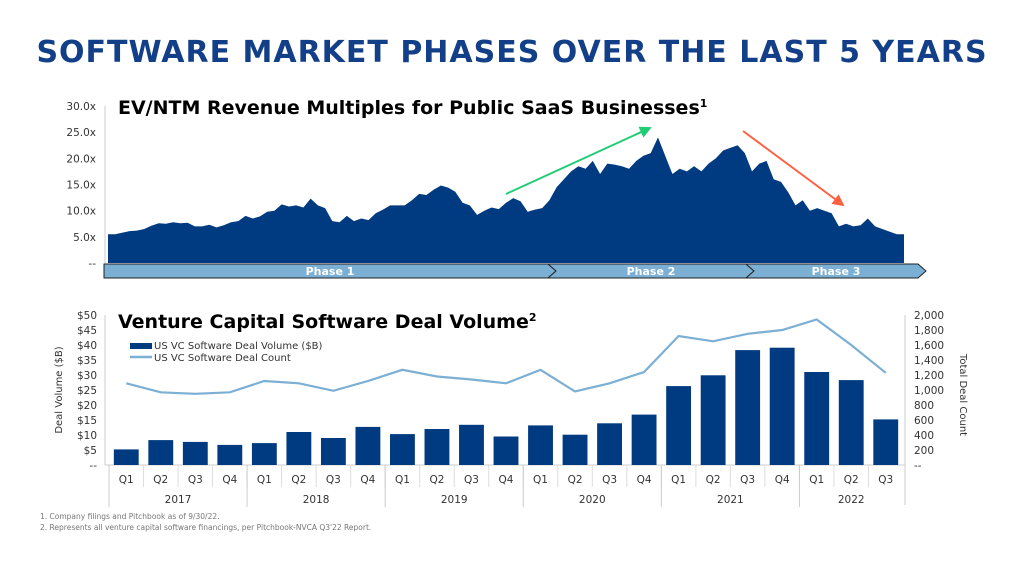 The width and height of the screenshot is (1024, 576). I want to click on y2-tick-label: 1,000, so click(929, 391).